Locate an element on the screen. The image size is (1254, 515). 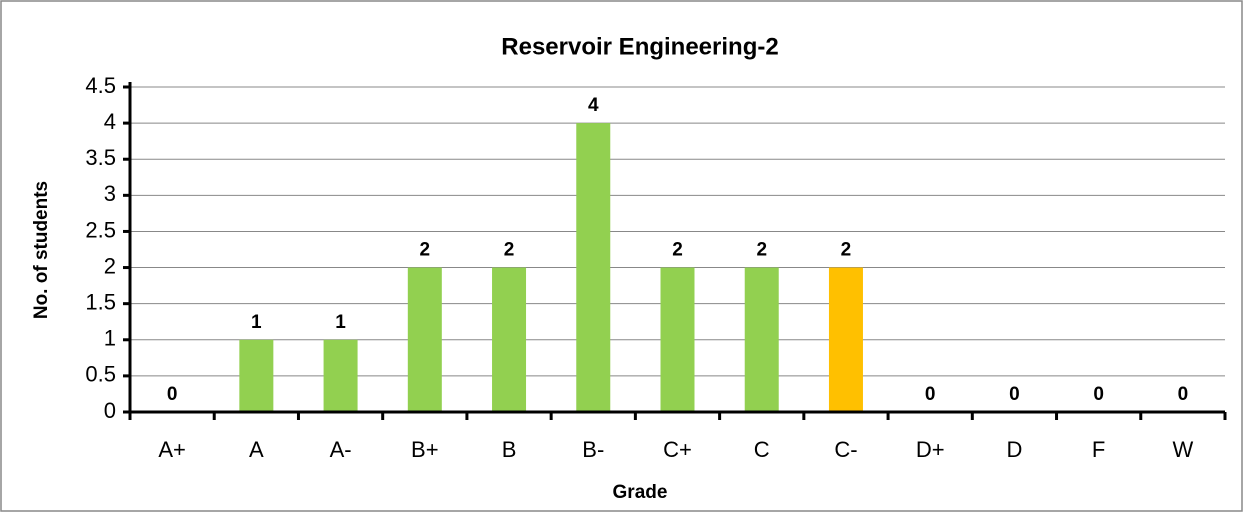
data-label: 4 is located at coordinates (593, 105).